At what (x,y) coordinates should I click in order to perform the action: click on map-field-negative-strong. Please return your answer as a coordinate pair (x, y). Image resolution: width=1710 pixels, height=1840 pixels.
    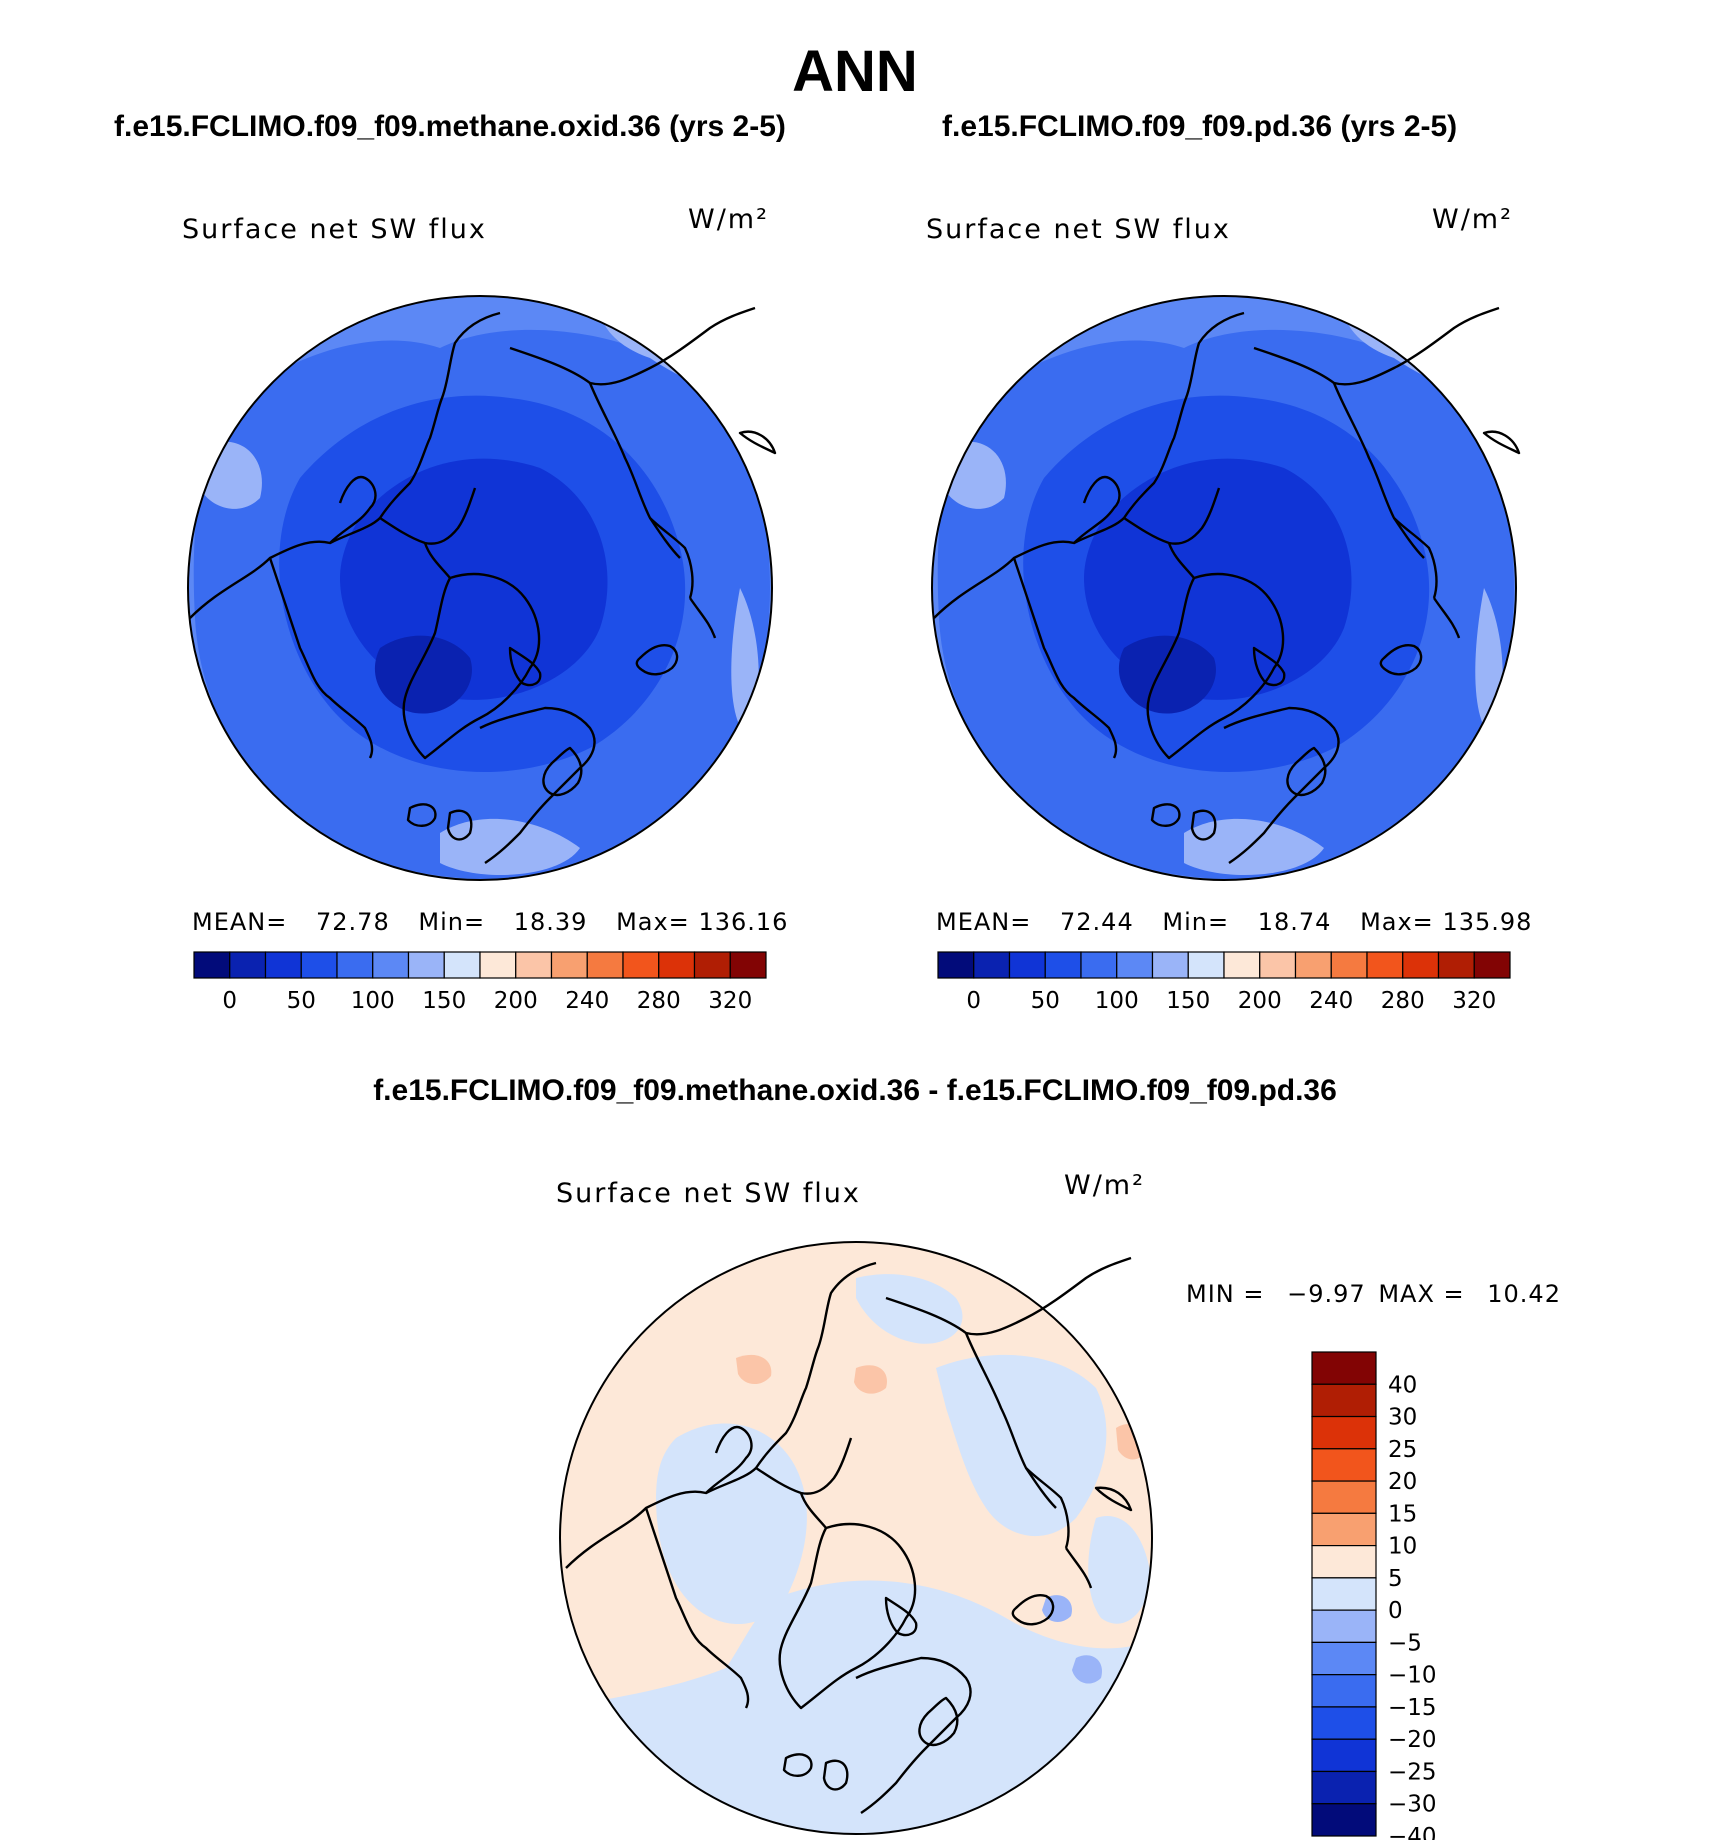
    Looking at the image, I should click on (1087, 1669).